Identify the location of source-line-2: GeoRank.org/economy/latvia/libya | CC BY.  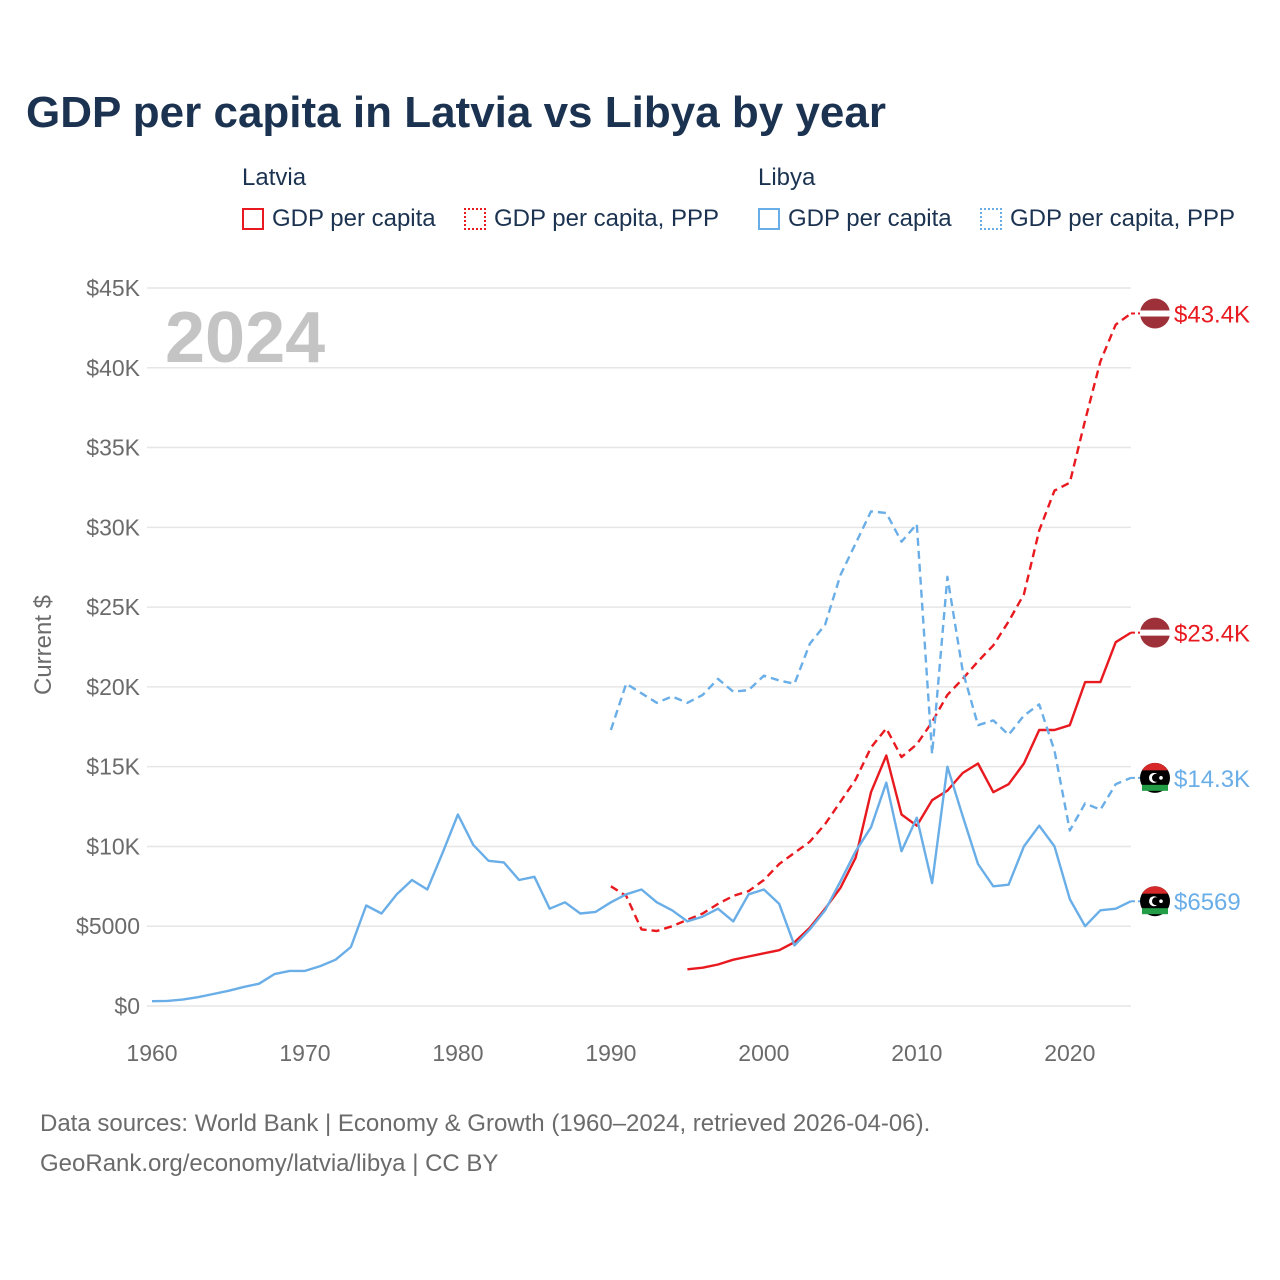
(269, 1163).